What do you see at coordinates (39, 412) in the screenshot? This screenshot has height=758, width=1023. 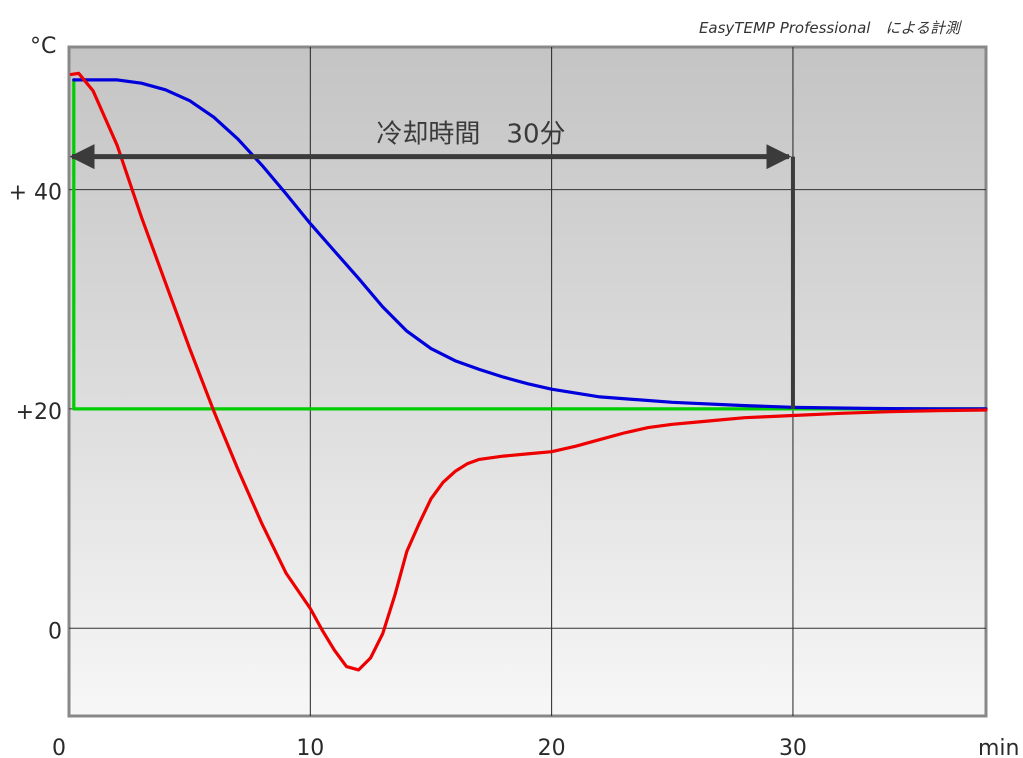 I see `y-tick-label-1: +20` at bounding box center [39, 412].